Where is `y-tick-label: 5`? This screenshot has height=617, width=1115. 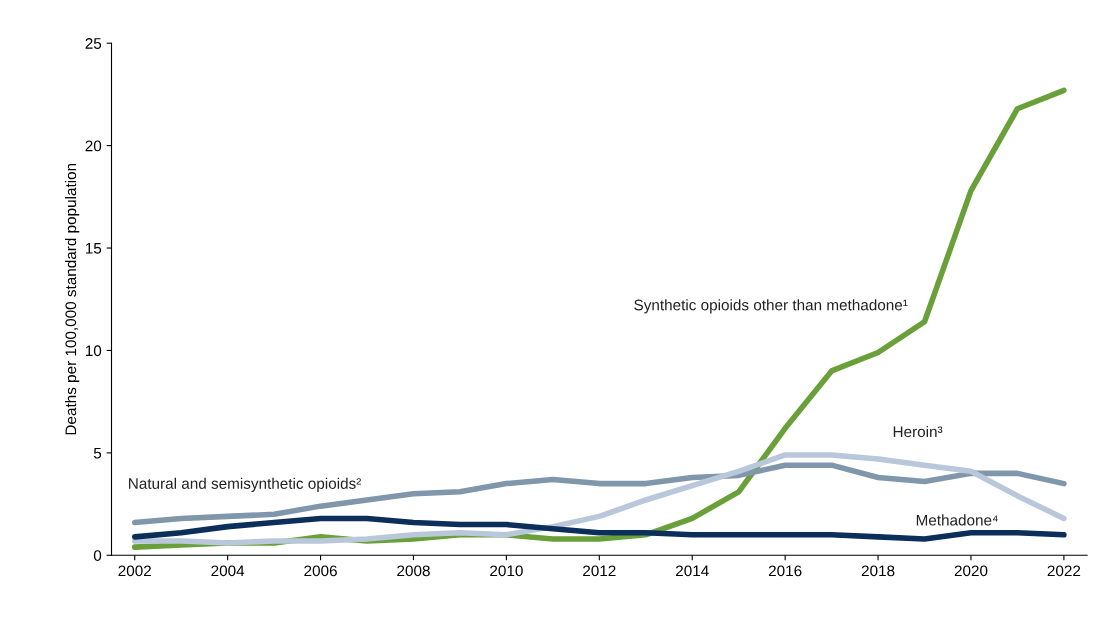
y-tick-label: 5 is located at coordinates (97, 453).